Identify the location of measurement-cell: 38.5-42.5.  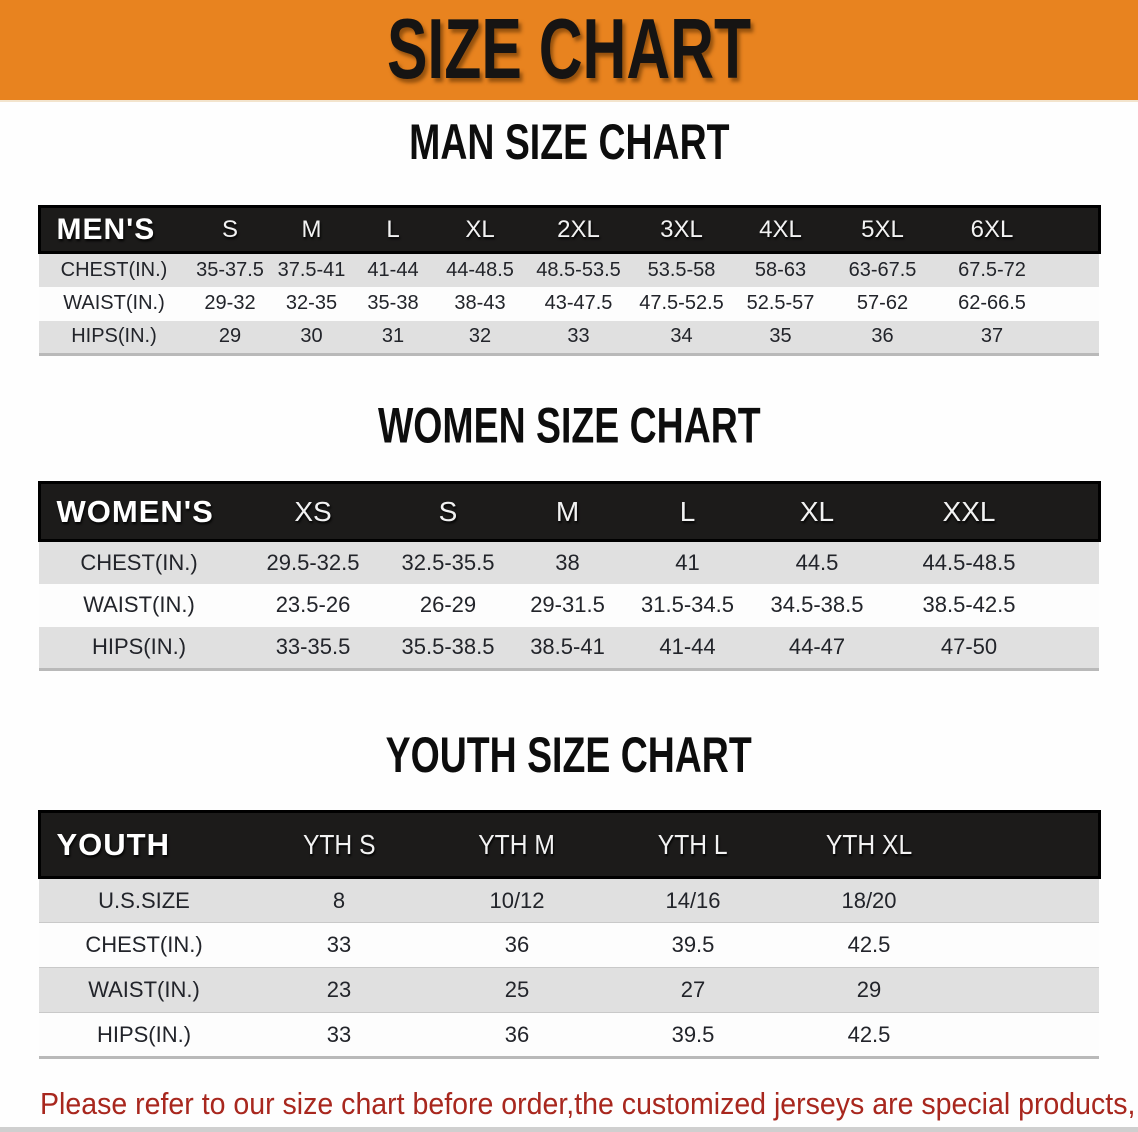
(969, 605).